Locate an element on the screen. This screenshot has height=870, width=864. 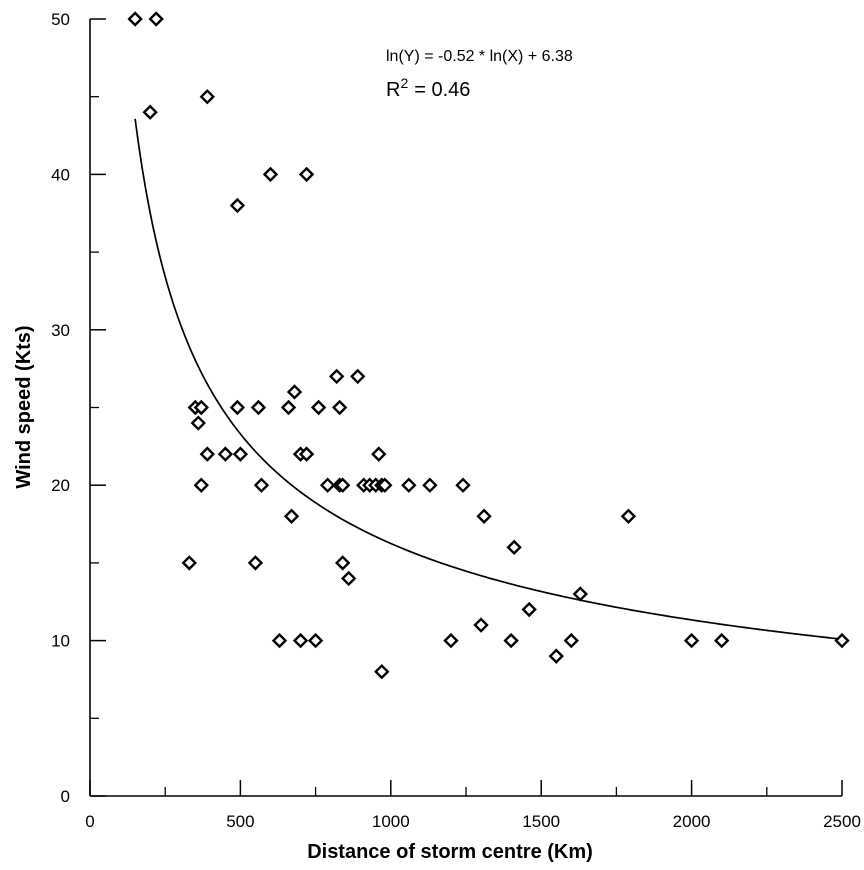
r-squared-symbol: R is located at coordinates (393, 90).